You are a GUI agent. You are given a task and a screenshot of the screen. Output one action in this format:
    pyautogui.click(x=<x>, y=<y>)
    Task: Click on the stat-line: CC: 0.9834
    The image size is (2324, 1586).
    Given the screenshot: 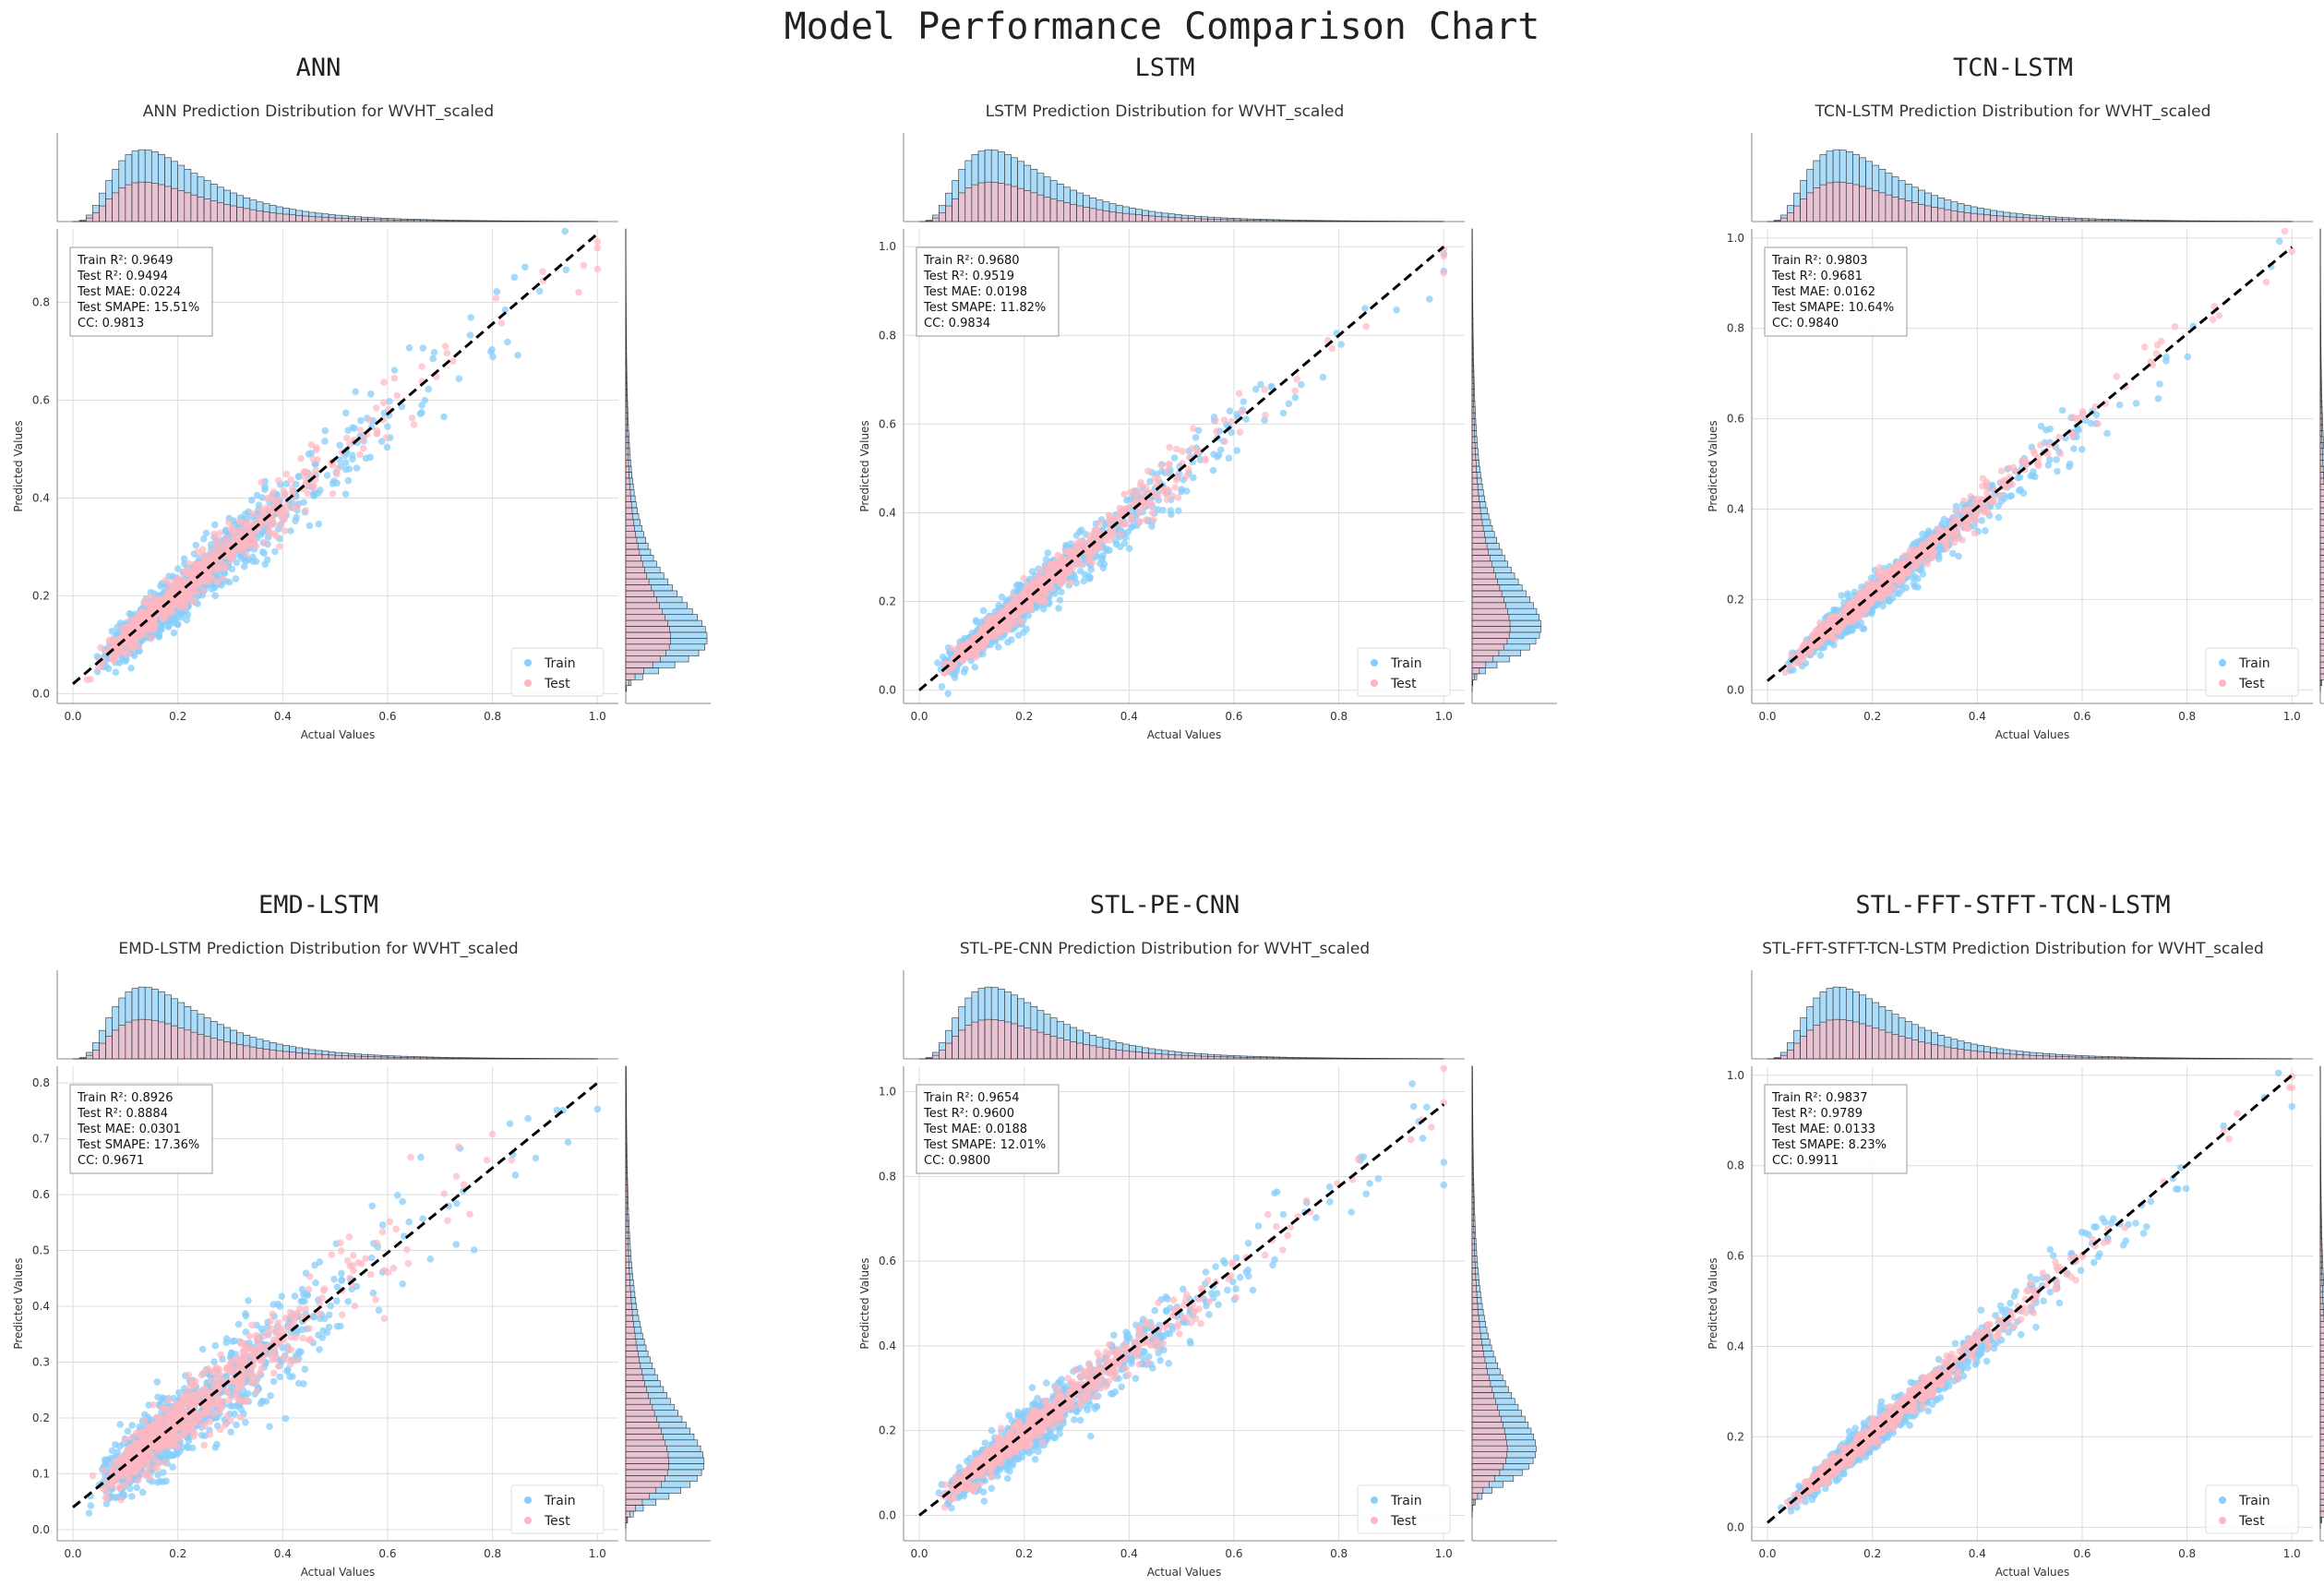 What is the action you would take?
    pyautogui.click(x=957, y=323)
    